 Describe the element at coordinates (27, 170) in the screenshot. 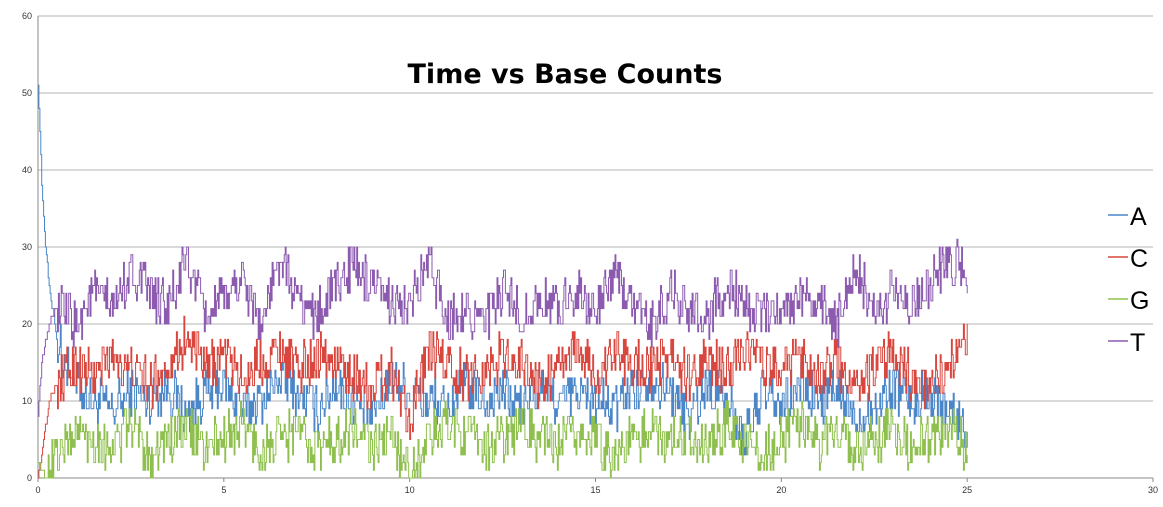

I see `y-tick-label: 40` at that location.